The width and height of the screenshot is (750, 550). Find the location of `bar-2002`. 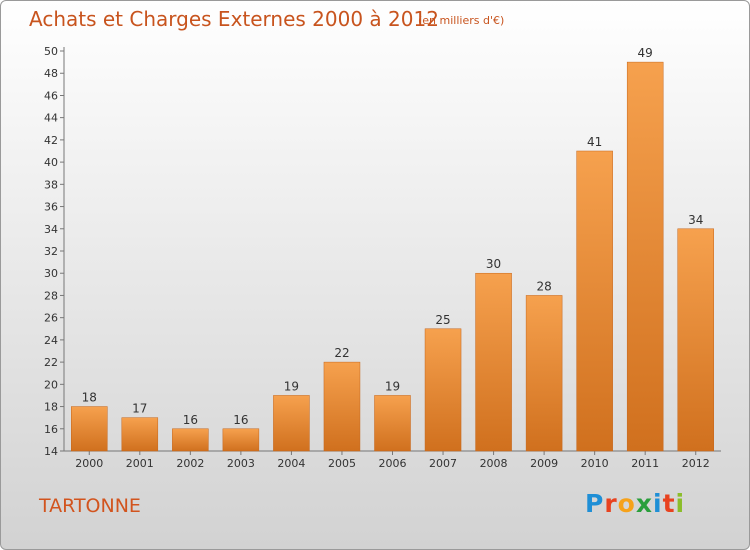

bar-2002 is located at coordinates (190, 440).